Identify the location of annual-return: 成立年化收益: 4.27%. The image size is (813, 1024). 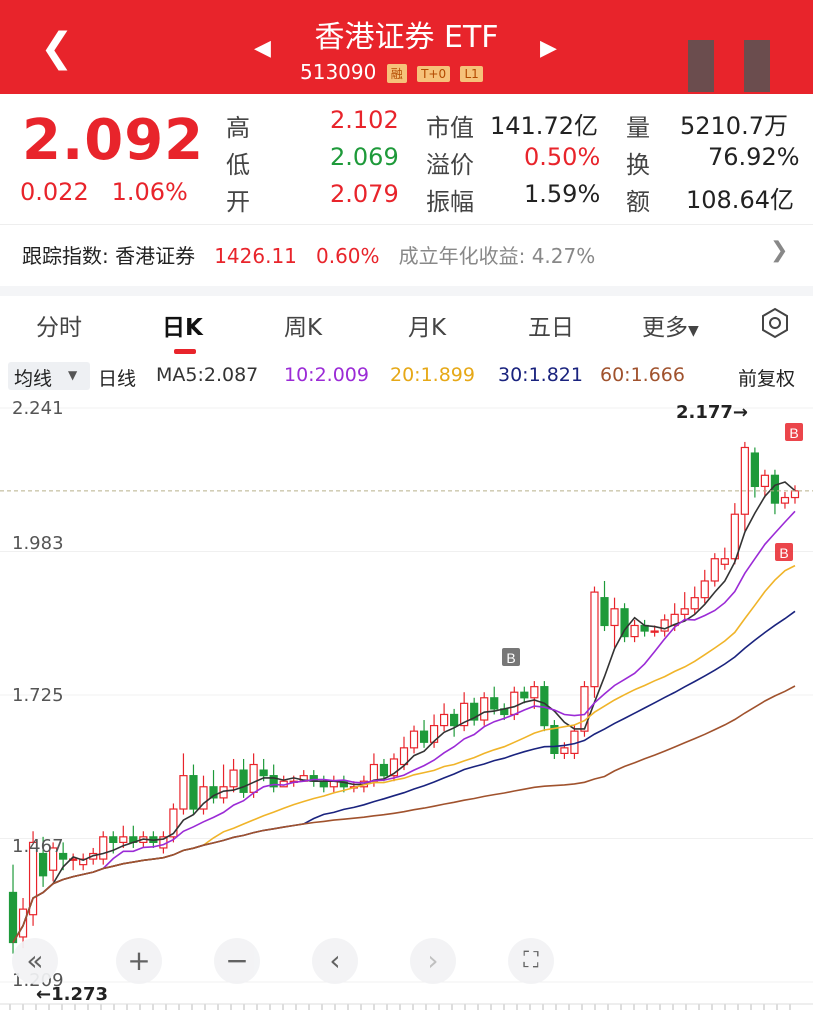
(497, 256).